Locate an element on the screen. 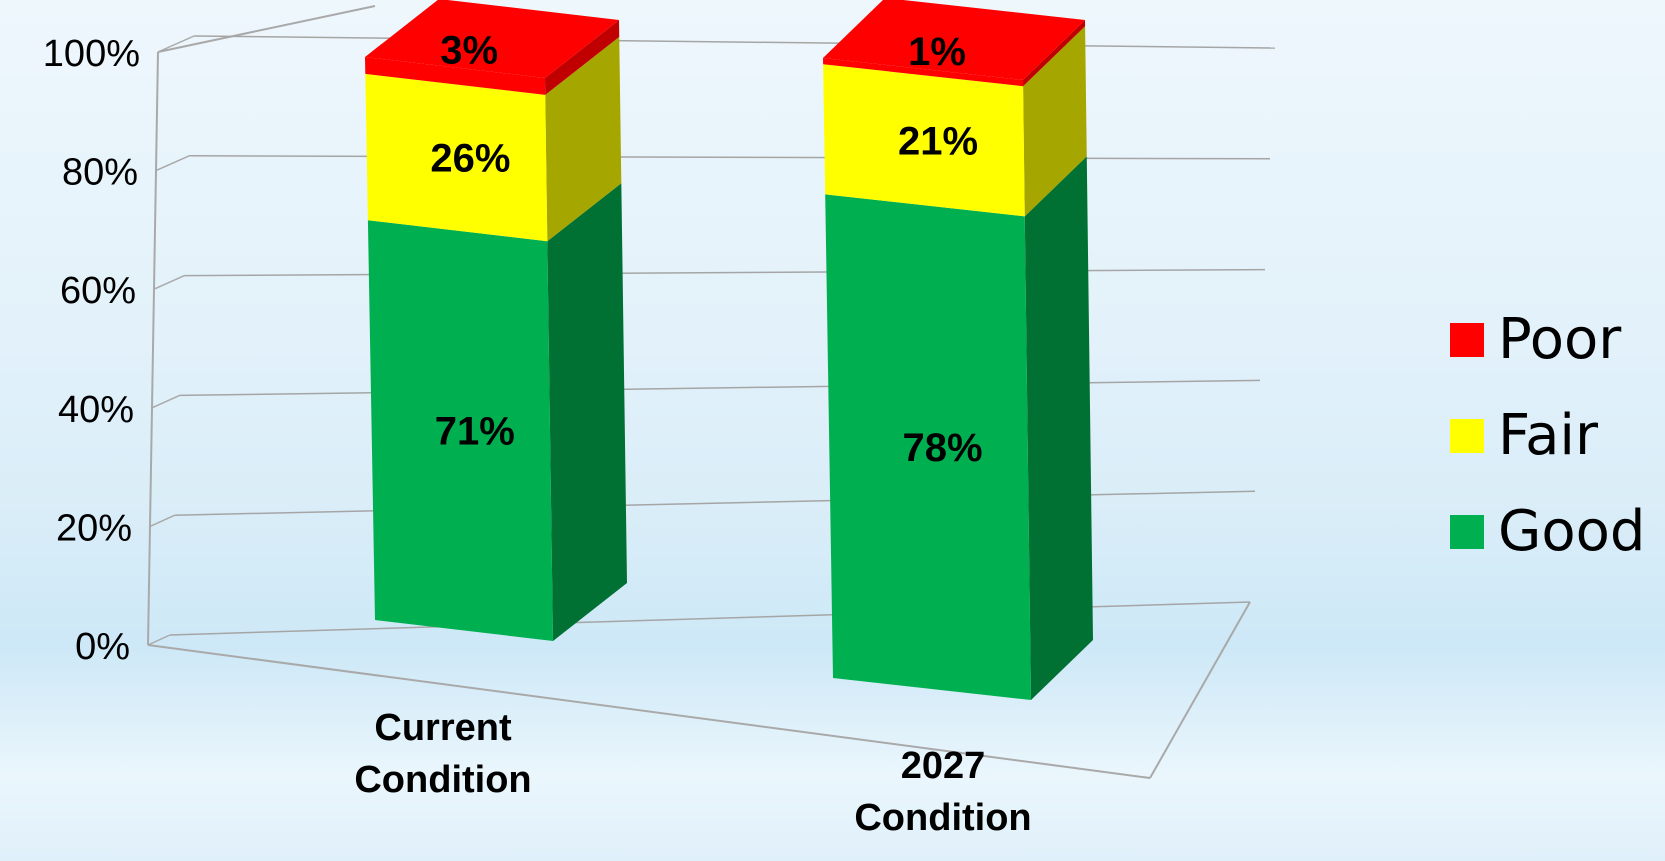 The height and width of the screenshot is (861, 1665). legend-label-good: Good is located at coordinates (1572, 531).